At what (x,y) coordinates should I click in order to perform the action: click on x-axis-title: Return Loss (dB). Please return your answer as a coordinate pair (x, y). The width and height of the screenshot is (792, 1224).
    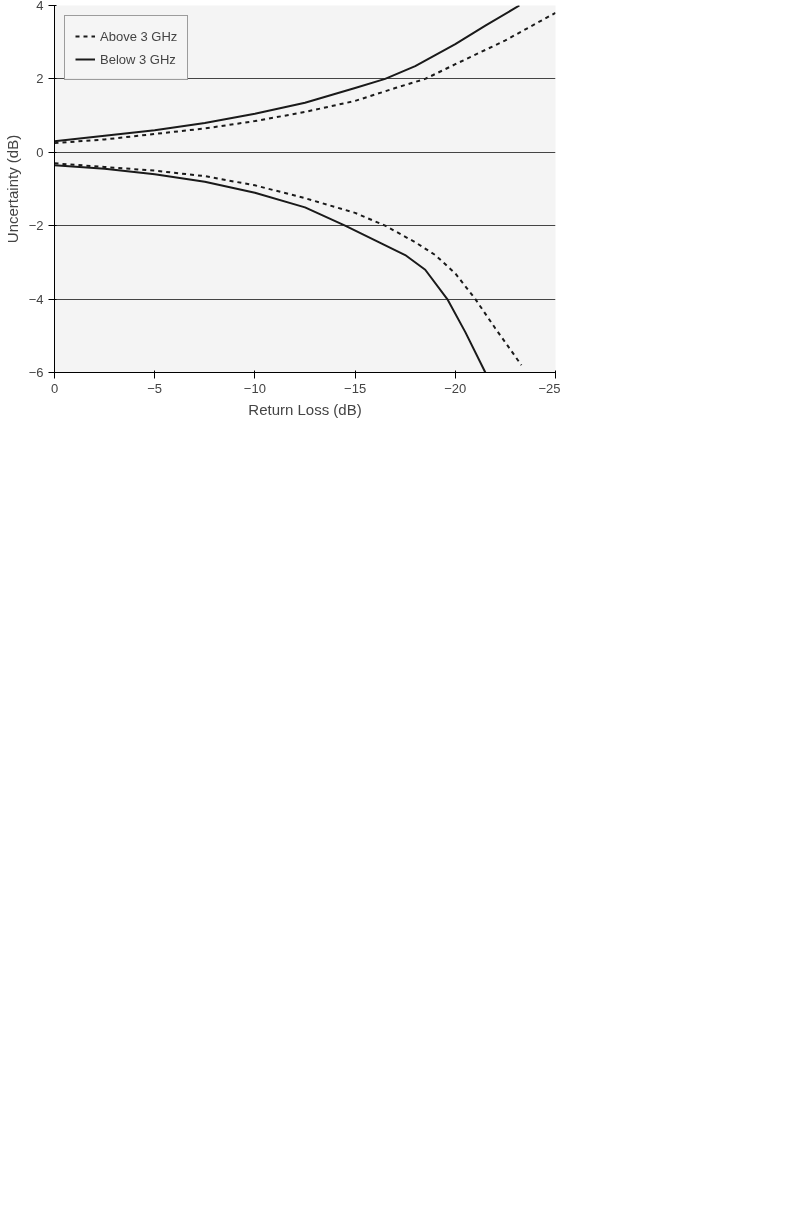
    Looking at the image, I should click on (305, 409).